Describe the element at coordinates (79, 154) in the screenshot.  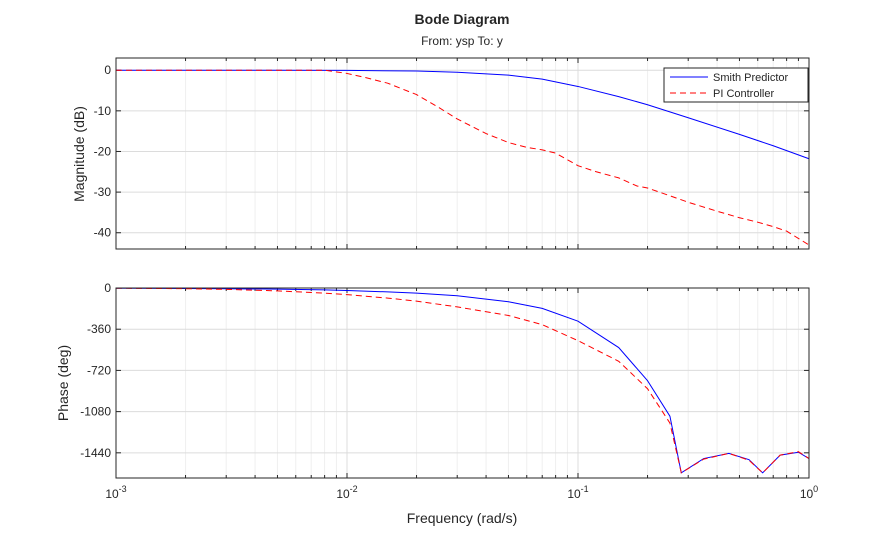
I see `magnitude-ylabel: Magnitude (dB)` at that location.